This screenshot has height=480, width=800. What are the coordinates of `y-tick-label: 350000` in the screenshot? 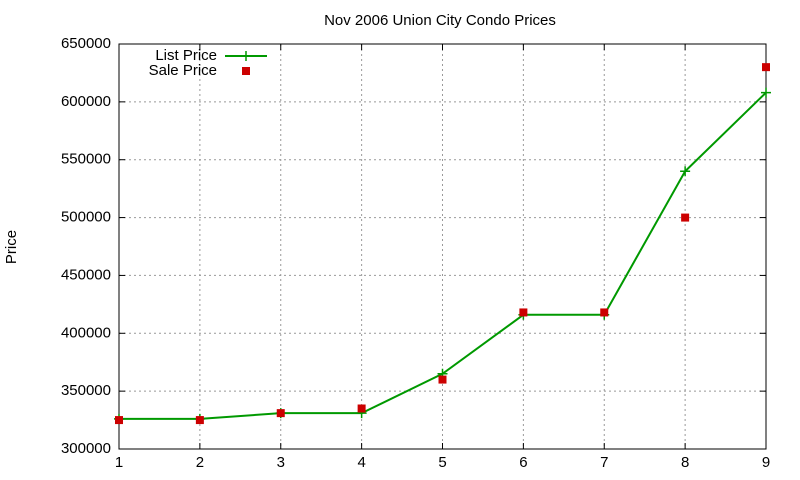 It's located at (86, 390).